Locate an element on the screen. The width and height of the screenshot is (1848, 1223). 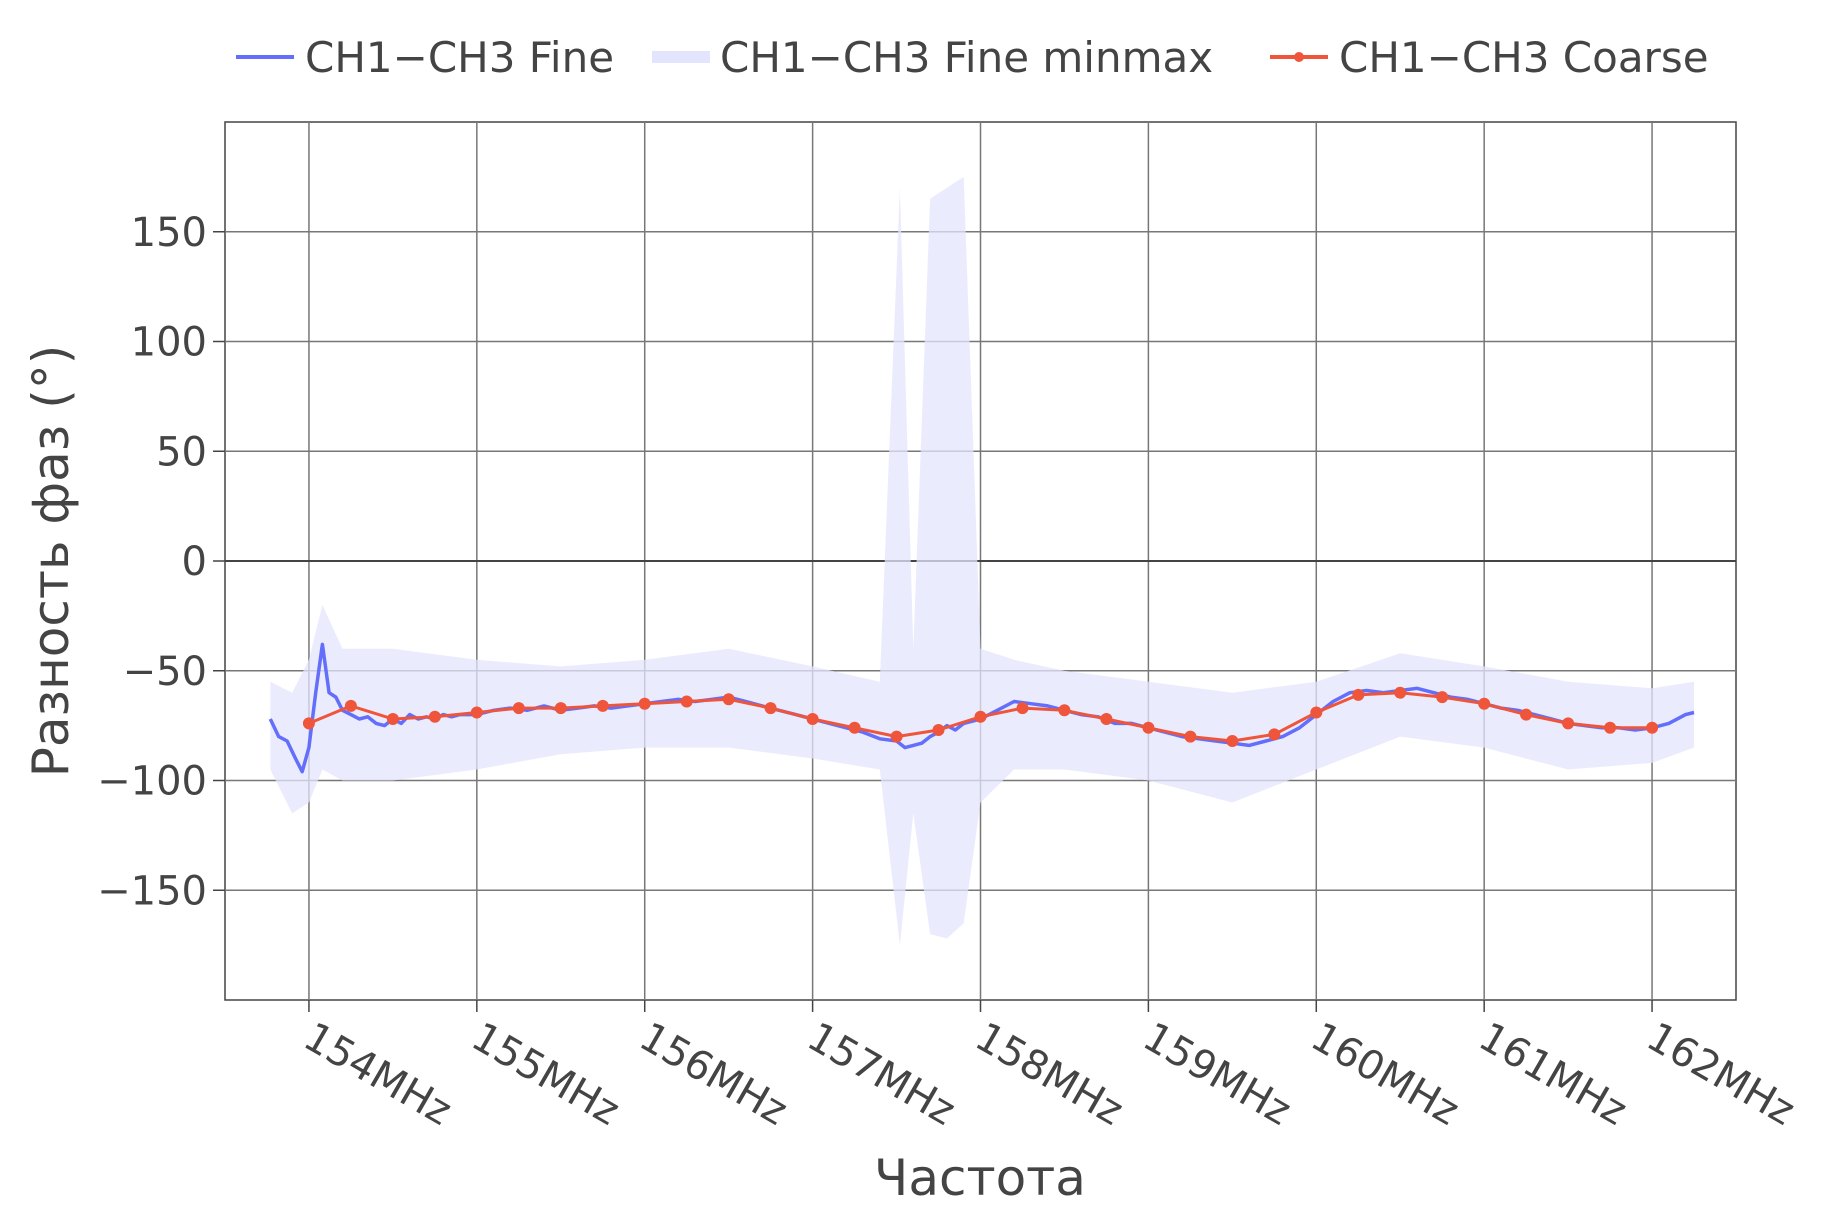
legend-item-fine: CH1−CH3 Fine is located at coordinates (425, 57).